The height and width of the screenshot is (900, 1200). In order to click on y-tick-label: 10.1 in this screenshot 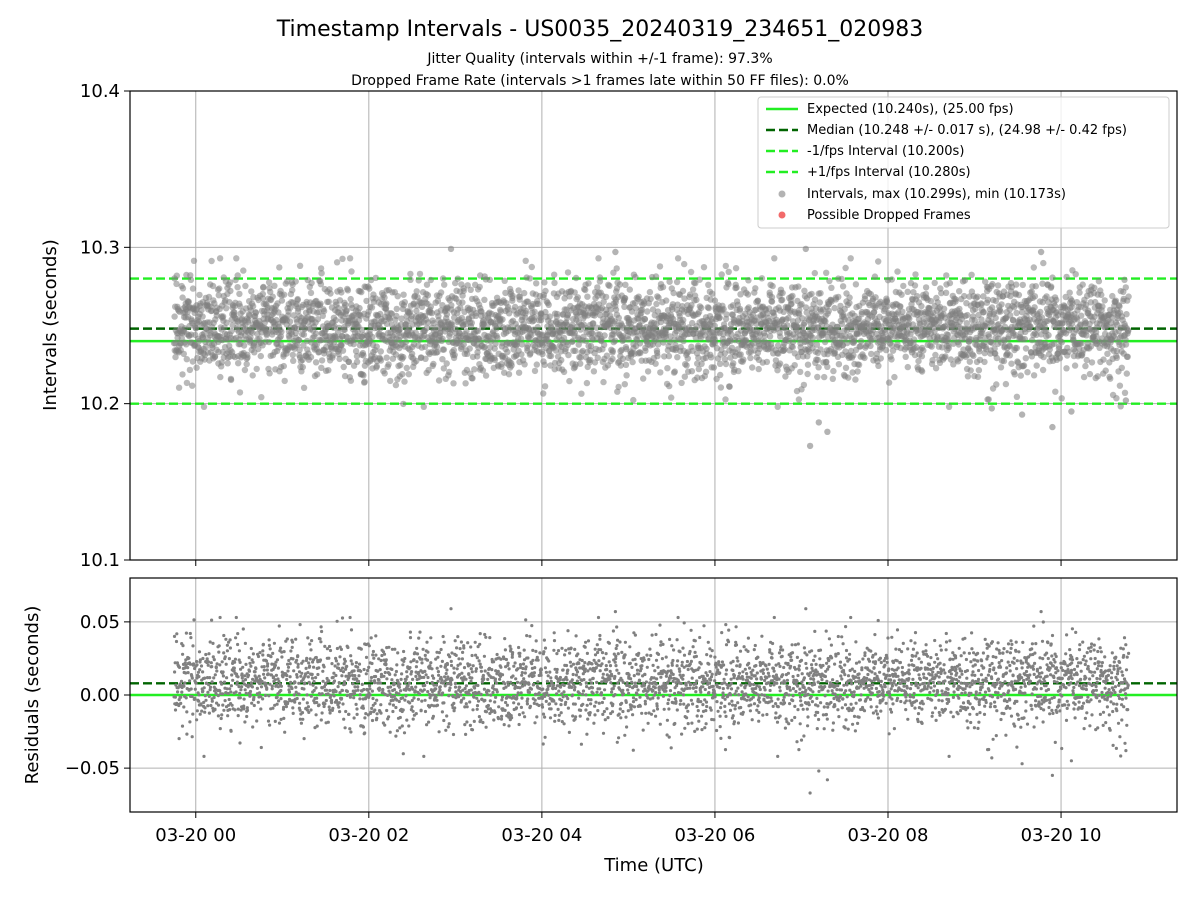, I will do `click(100, 560)`.